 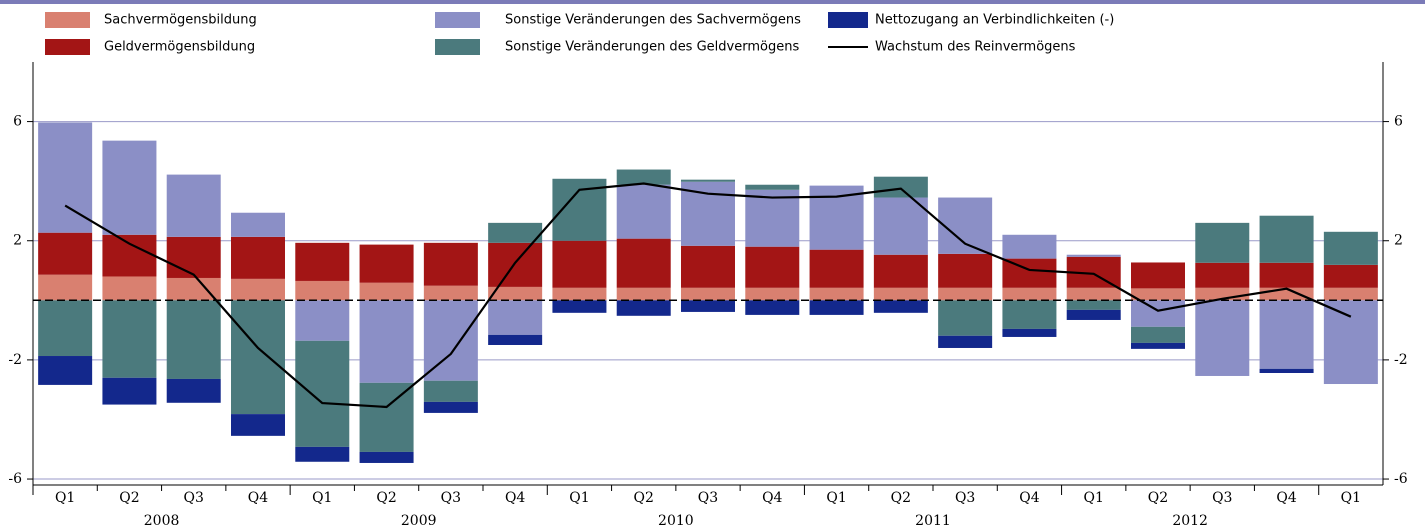 I want to click on y-tick-label: -6, so click(x=15, y=479).